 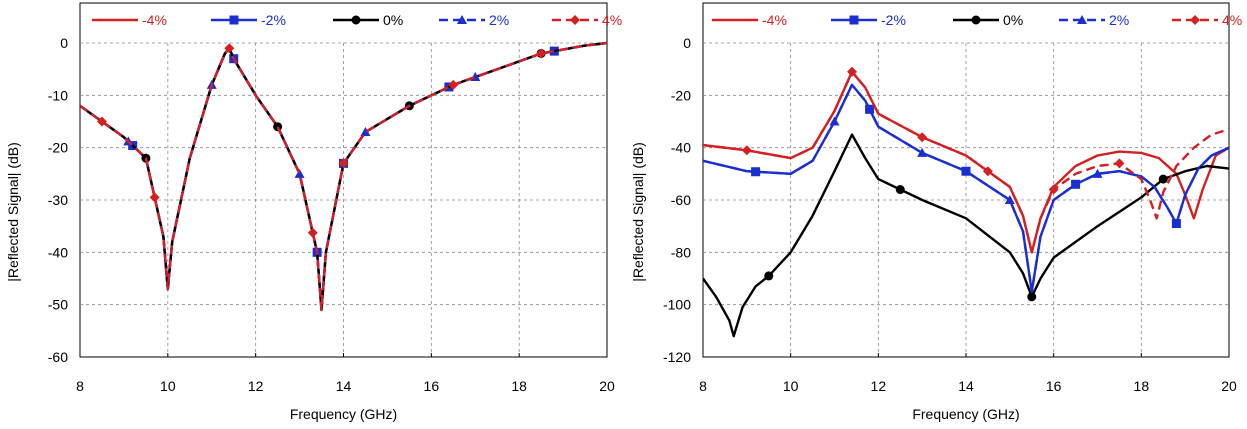 What do you see at coordinates (58, 95) in the screenshot?
I see `y-tick-label: -10` at bounding box center [58, 95].